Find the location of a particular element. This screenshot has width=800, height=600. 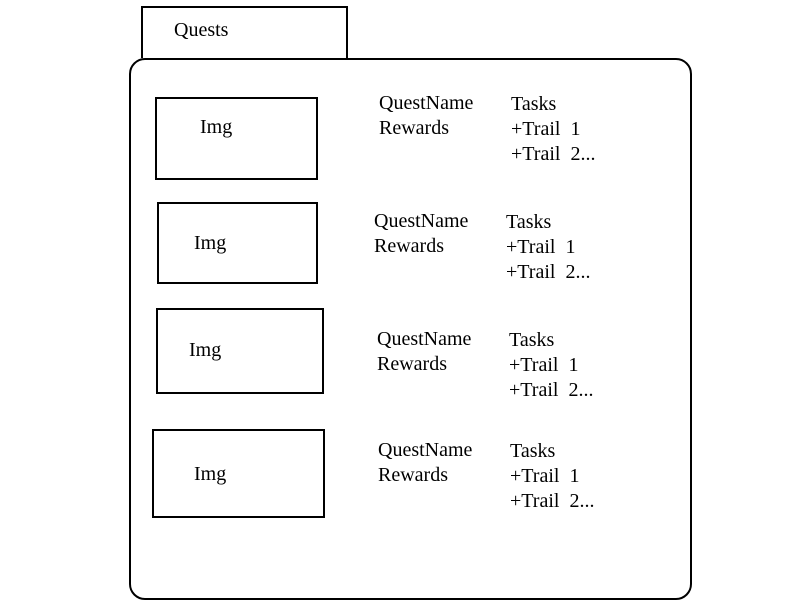

quests-tab-label: Quests is located at coordinates (201, 30).